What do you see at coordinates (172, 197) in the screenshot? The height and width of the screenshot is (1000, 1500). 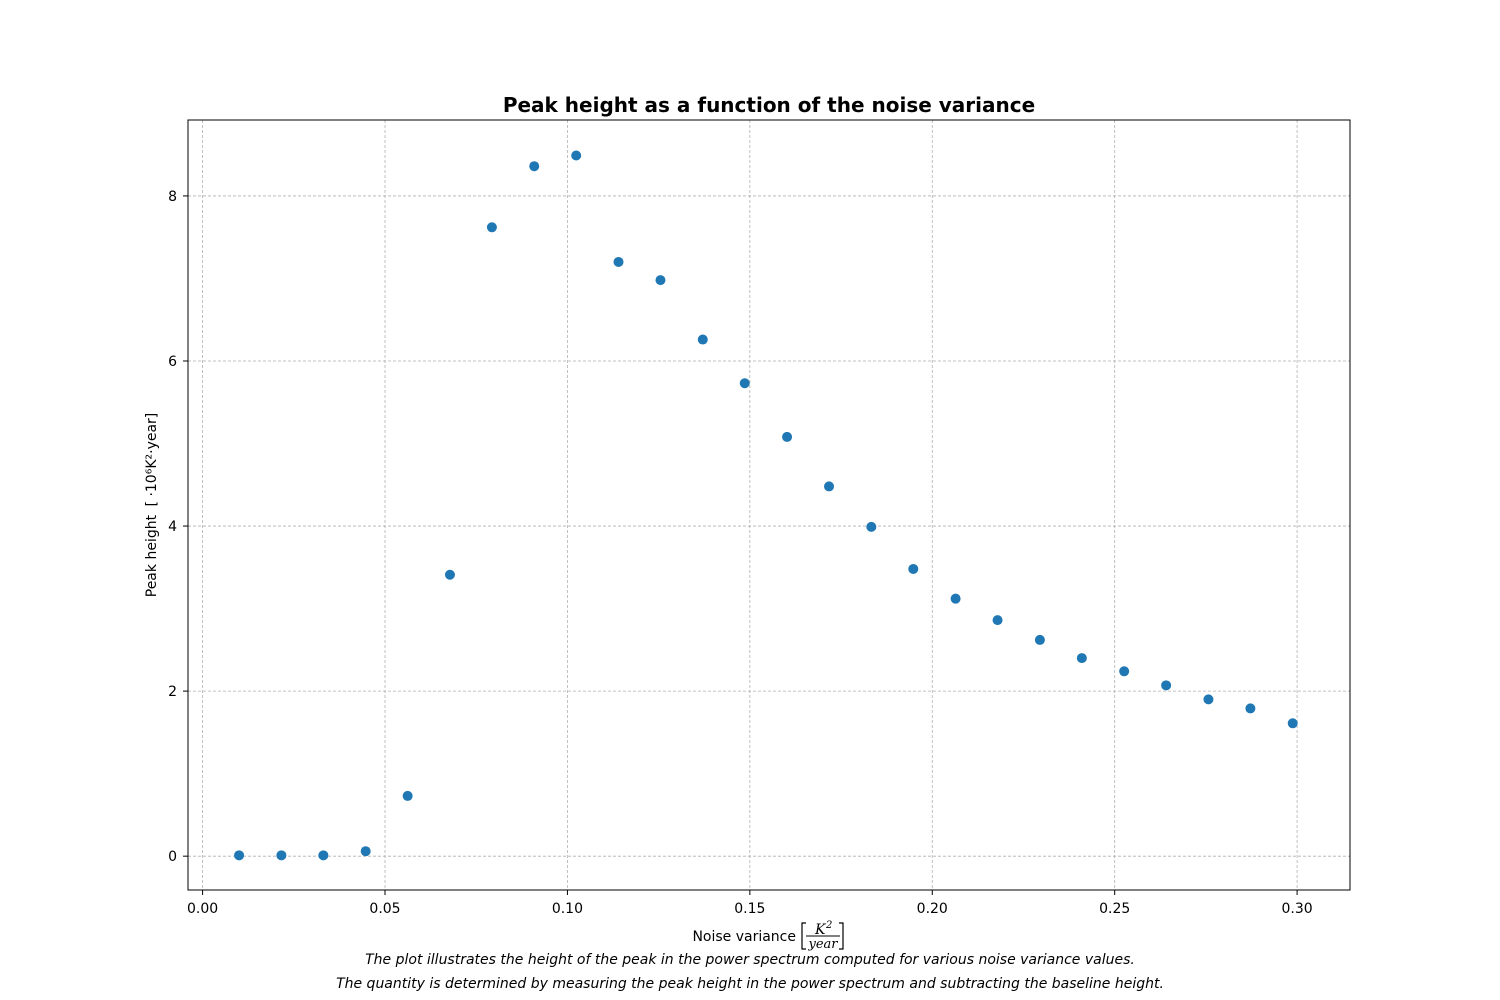 I see `y-tick-label: 8` at bounding box center [172, 197].